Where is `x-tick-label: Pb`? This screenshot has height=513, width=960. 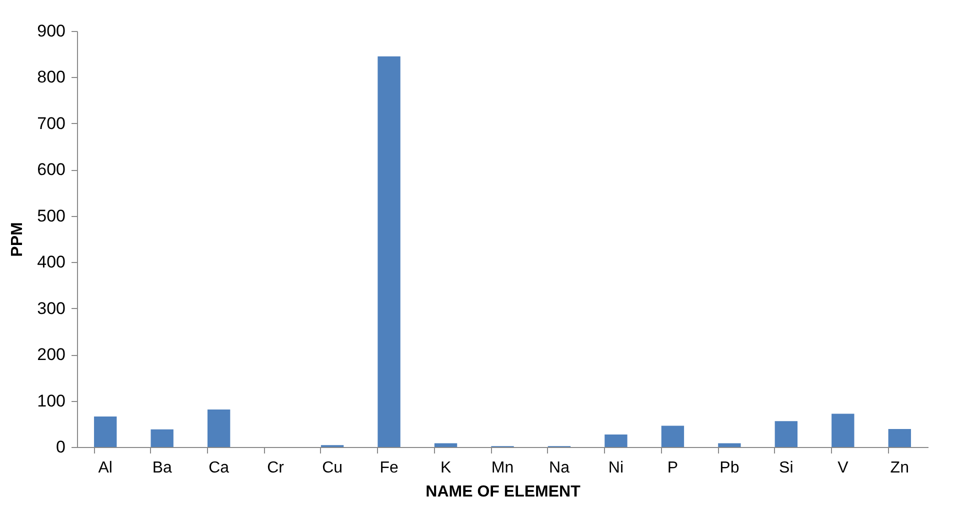 x-tick-label: Pb is located at coordinates (730, 468).